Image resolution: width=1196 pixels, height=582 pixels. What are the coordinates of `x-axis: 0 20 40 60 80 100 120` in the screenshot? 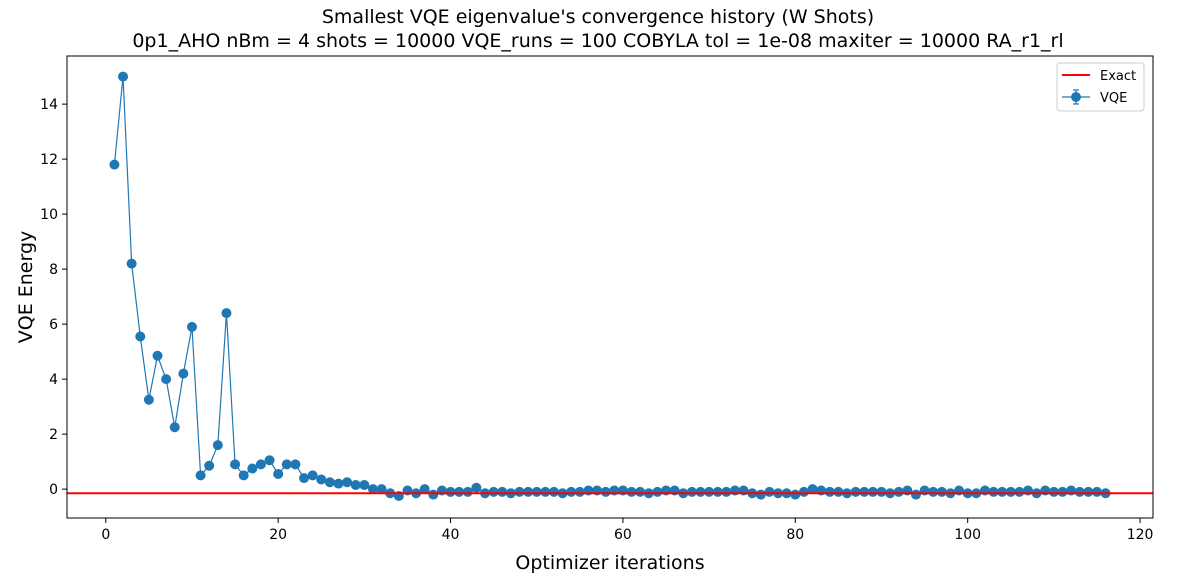 It's located at (627, 530).